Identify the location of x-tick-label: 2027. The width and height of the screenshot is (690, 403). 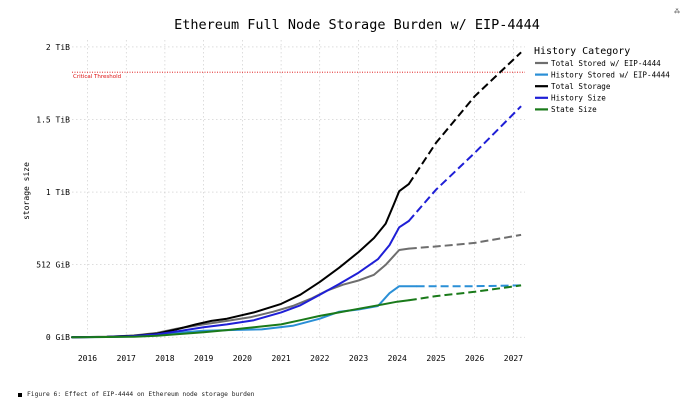
(513, 358).